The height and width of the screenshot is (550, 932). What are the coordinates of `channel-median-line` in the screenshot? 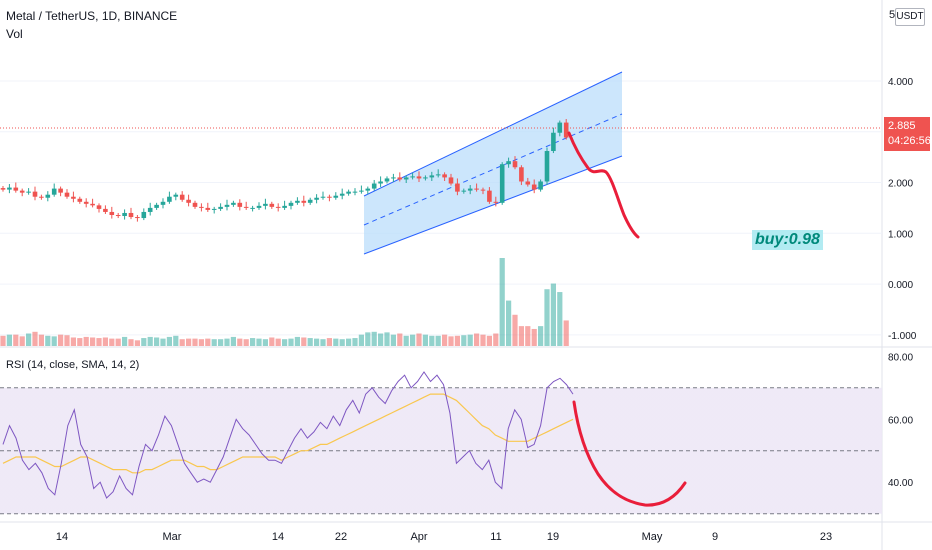 It's located at (493, 169).